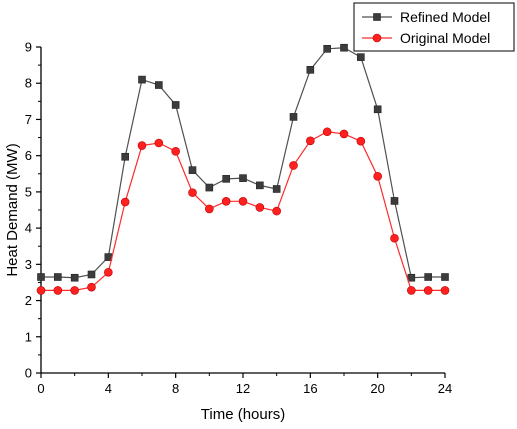 This screenshot has height=429, width=517. I want to click on x-tick-label: 20, so click(377, 388).